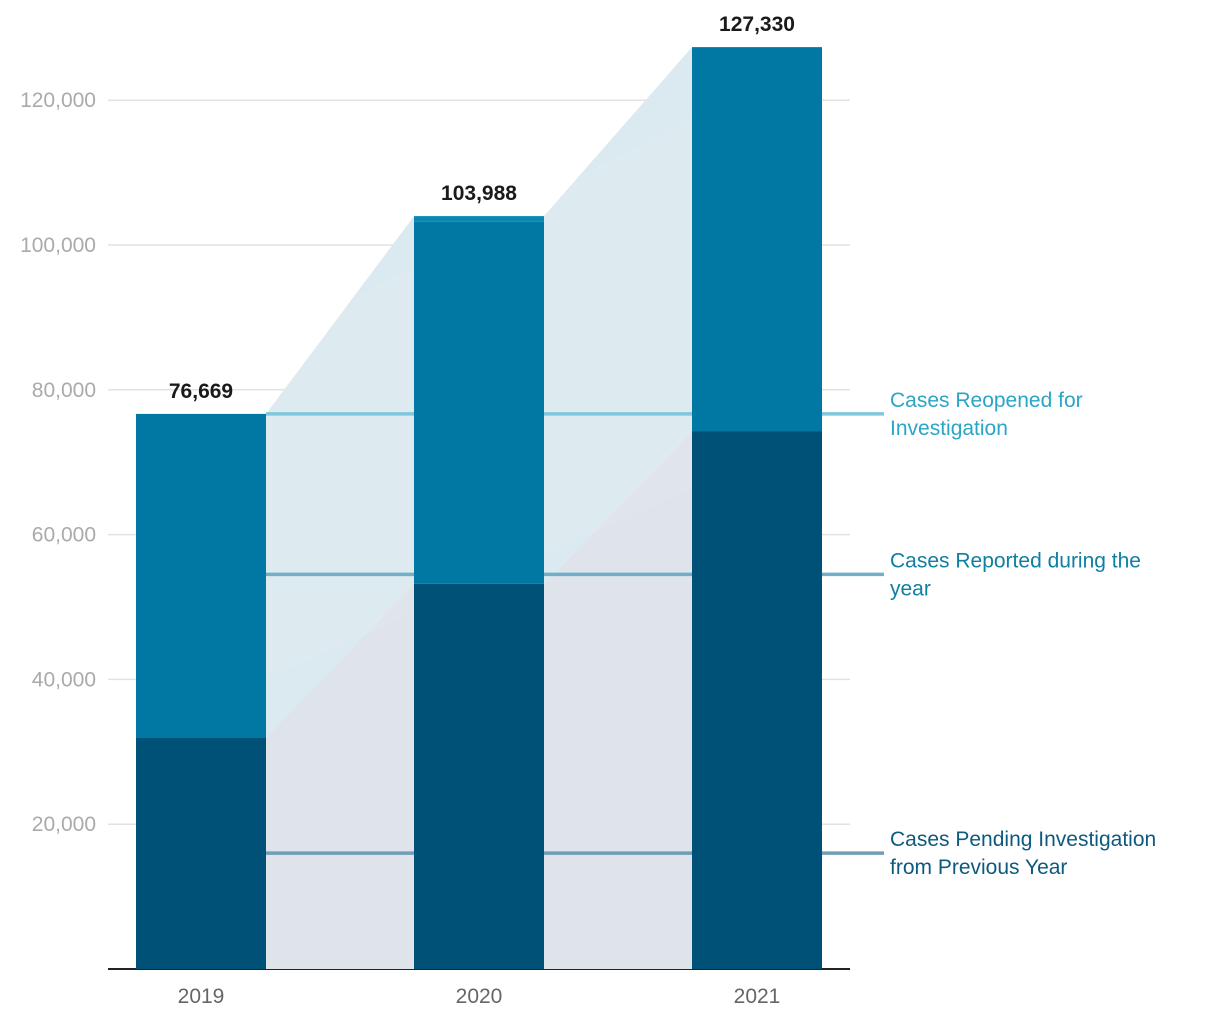 This screenshot has width=1220, height=1020. I want to click on y-tick-label: 80,000, so click(64, 390).